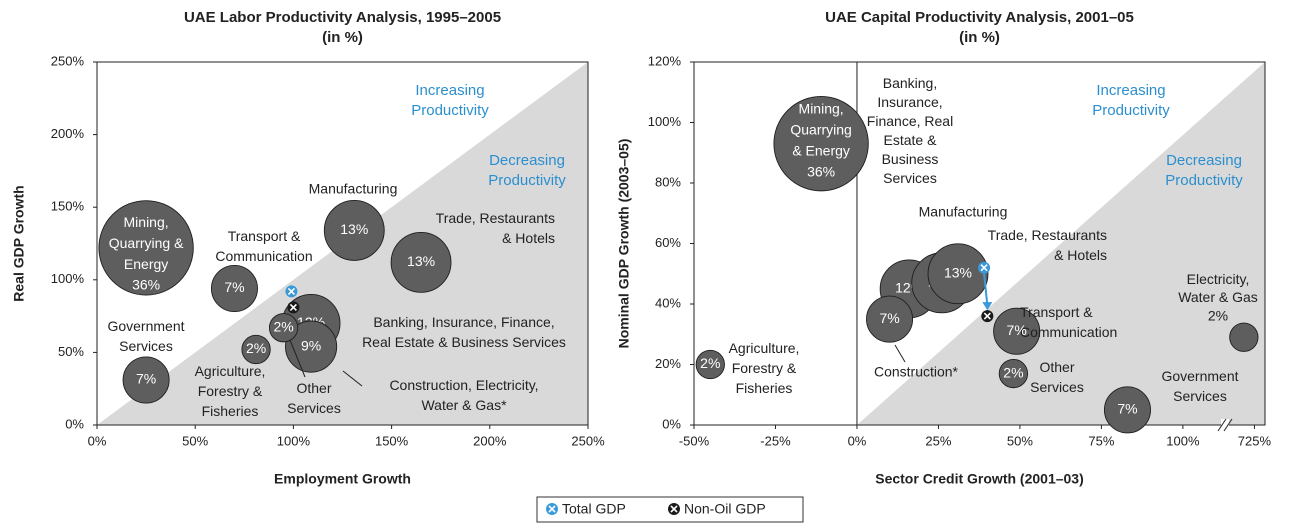 Image resolution: width=1296 pixels, height=529 pixels. I want to click on x-axis-title: Sector Credit Growth (2001–03), so click(979, 479).